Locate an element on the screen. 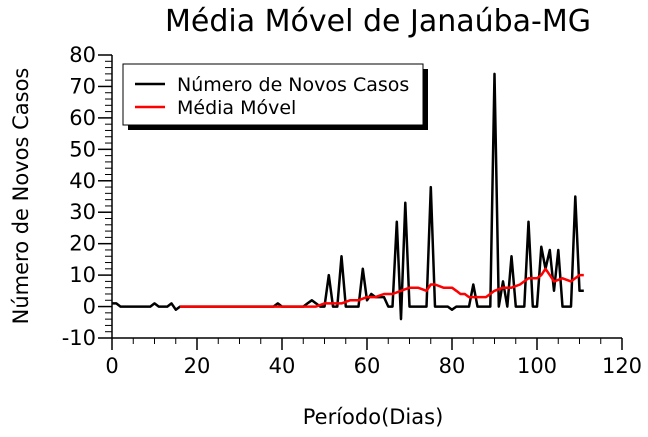 This screenshot has width=648, height=437. x-tick-label: 60 is located at coordinates (367, 366).